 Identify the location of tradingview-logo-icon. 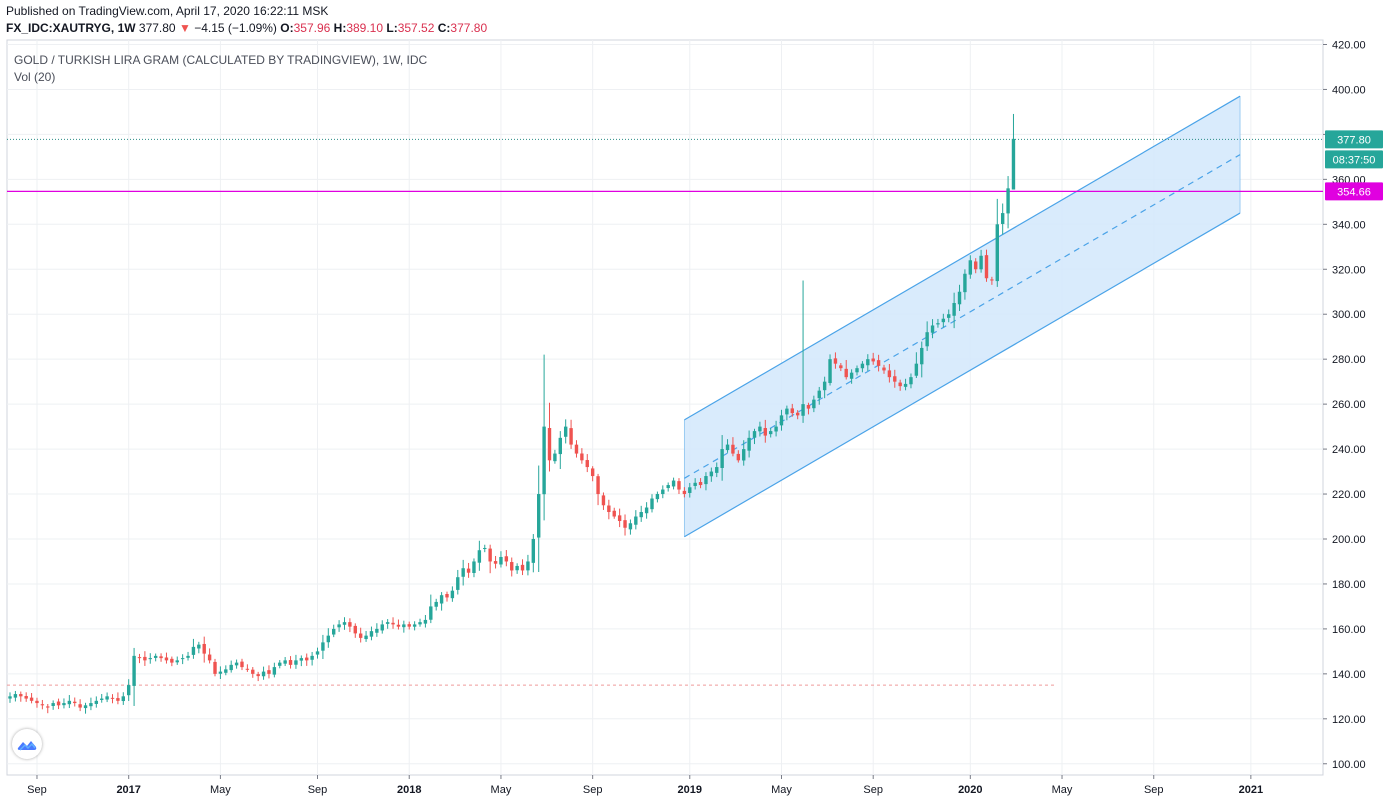
(27, 744).